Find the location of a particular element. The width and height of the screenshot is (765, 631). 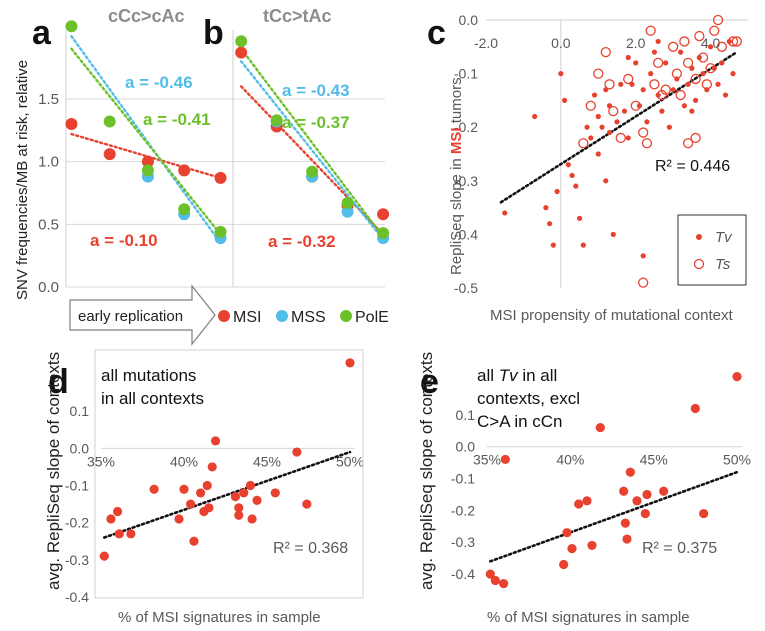

panel-e-xtick: 40% is located at coordinates (570, 460).